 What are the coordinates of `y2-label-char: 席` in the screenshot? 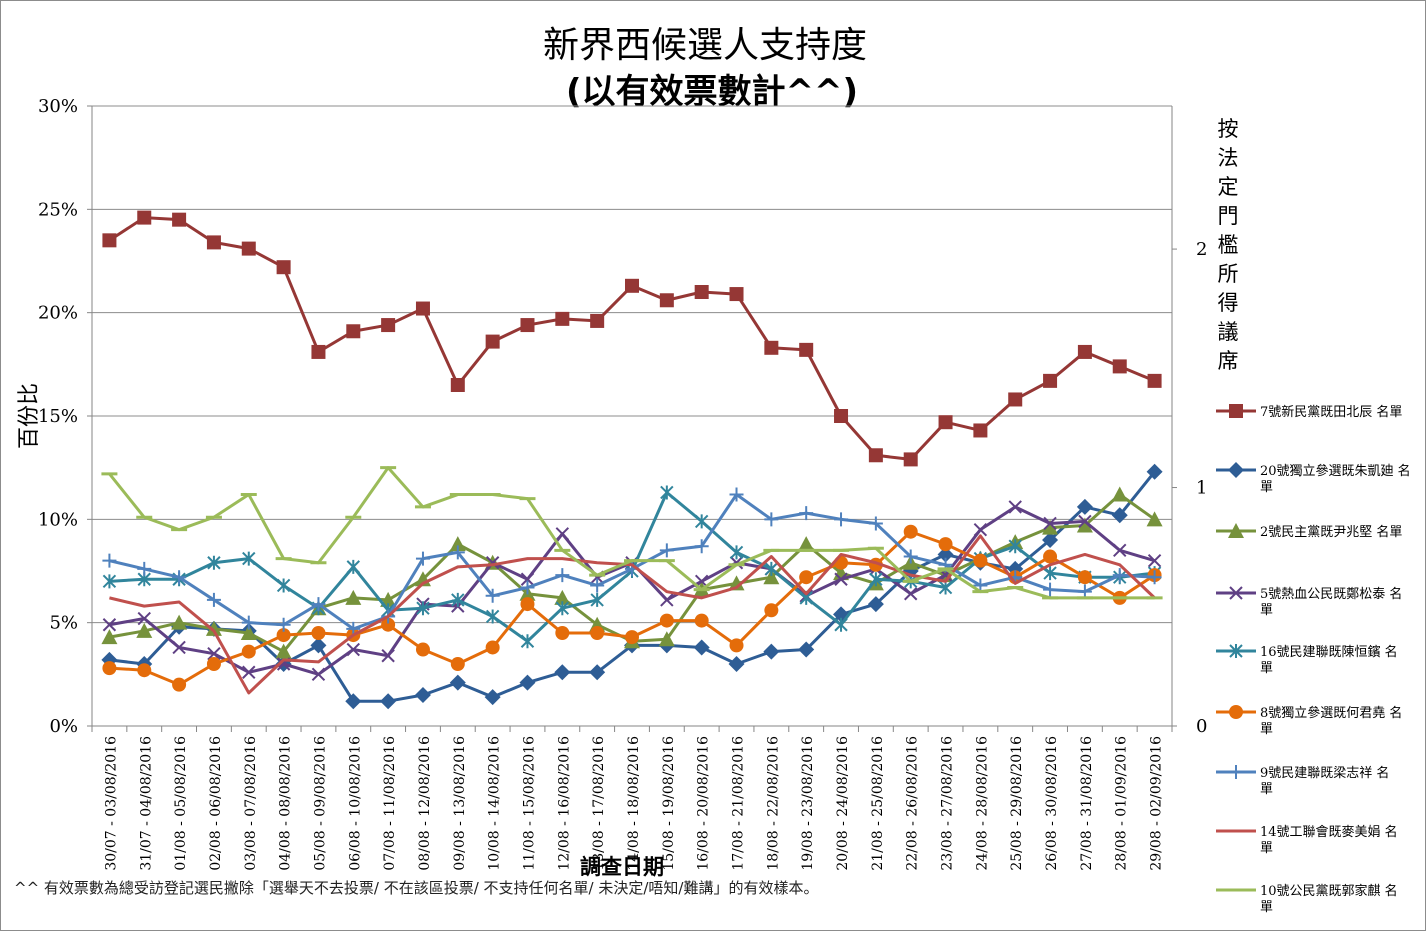 It's located at (1228, 361).